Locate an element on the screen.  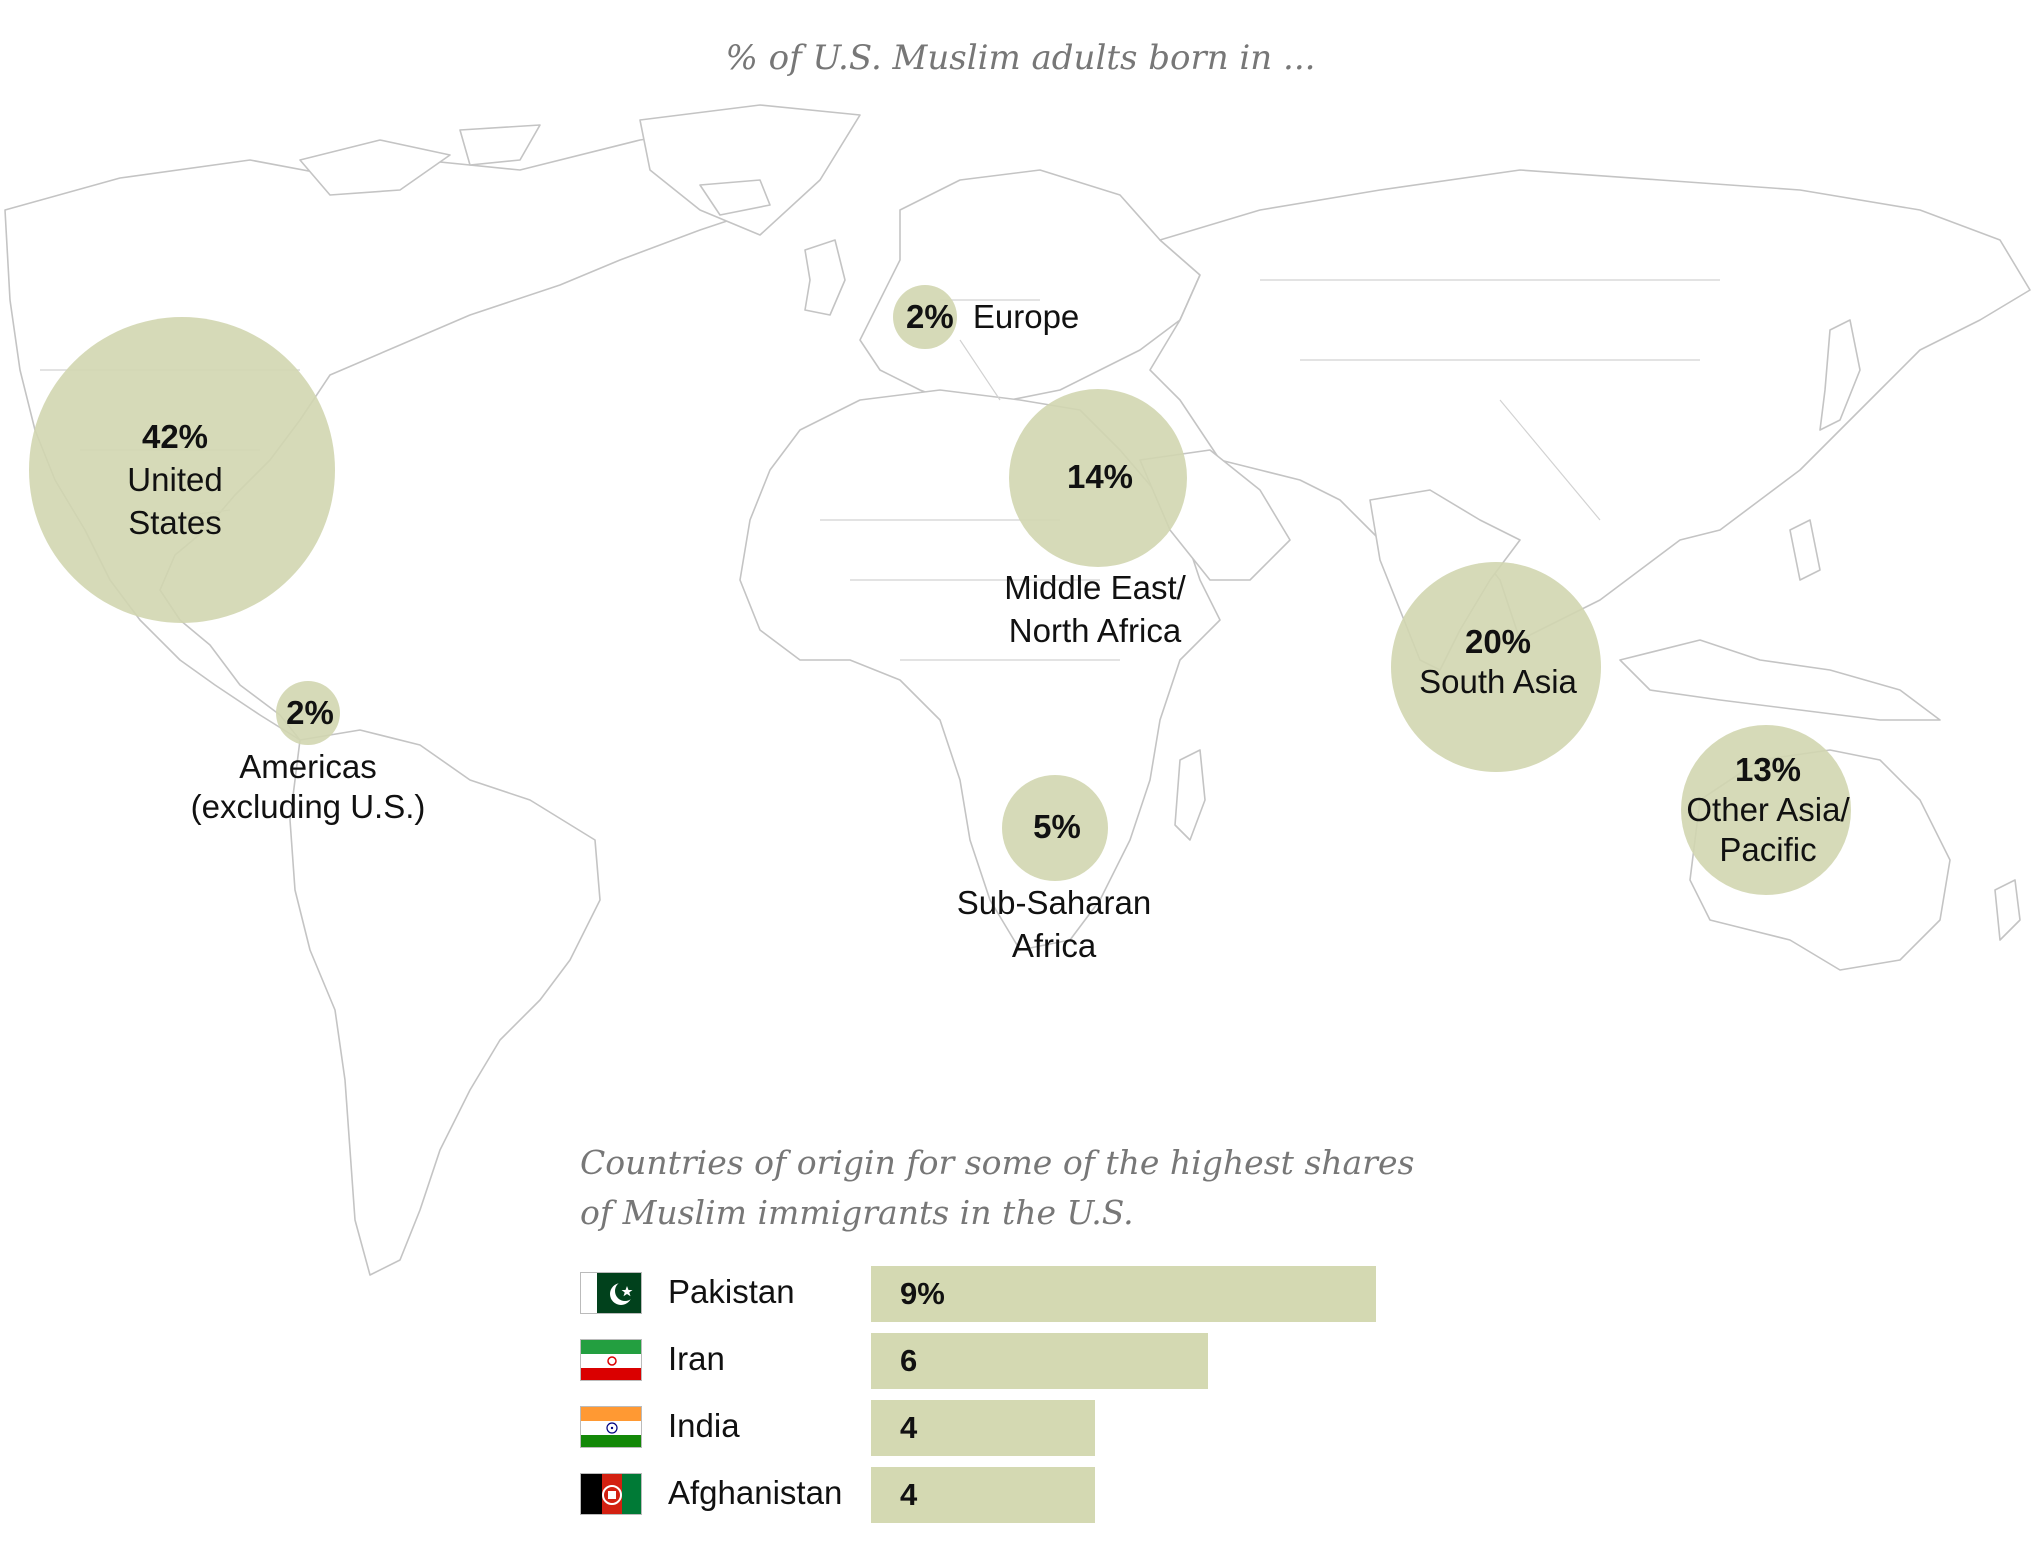
label-united-states: 42% United States is located at coordinates (174, 479).